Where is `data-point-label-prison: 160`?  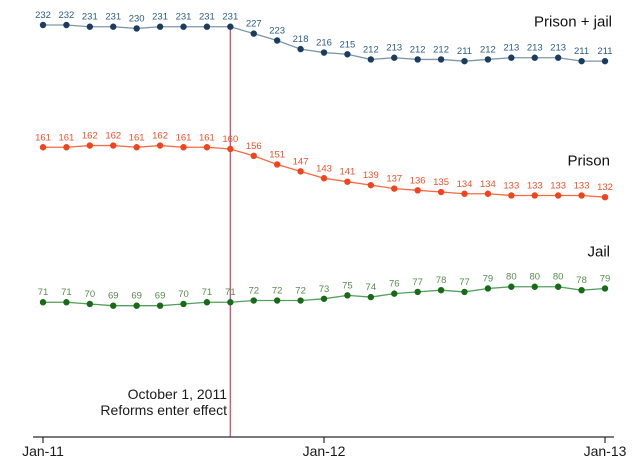
data-point-label-prison: 160 is located at coordinates (230, 139).